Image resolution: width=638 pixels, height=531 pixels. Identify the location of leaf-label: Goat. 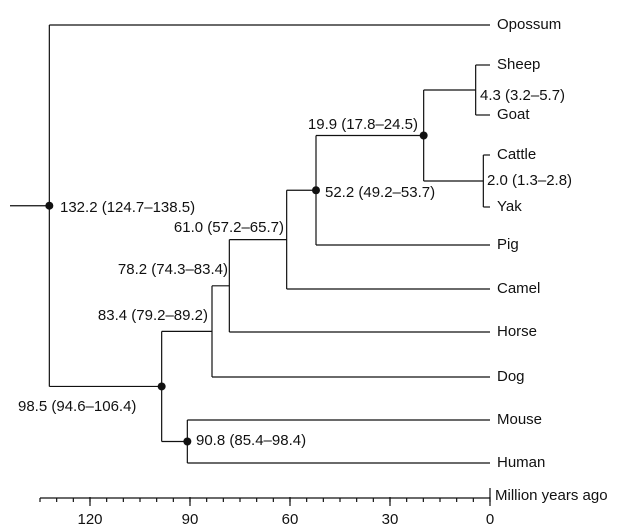
(513, 114).